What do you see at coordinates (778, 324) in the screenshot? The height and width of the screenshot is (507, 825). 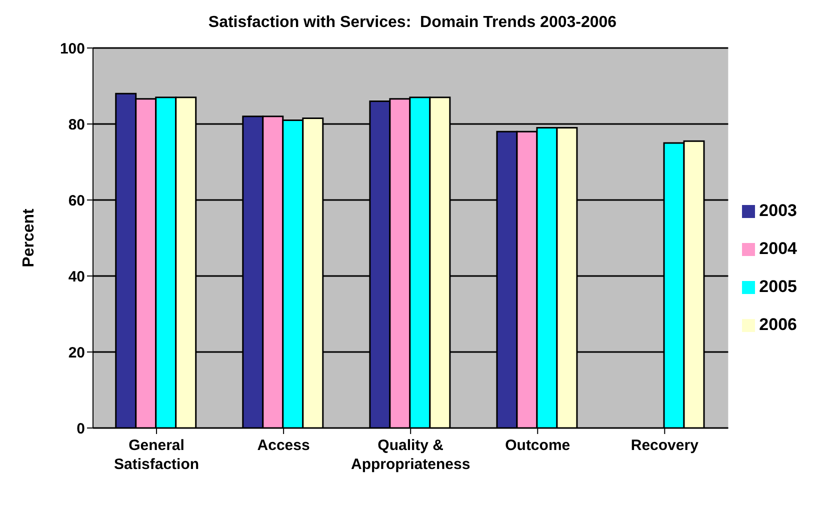 I see `legend-label: 2006` at bounding box center [778, 324].